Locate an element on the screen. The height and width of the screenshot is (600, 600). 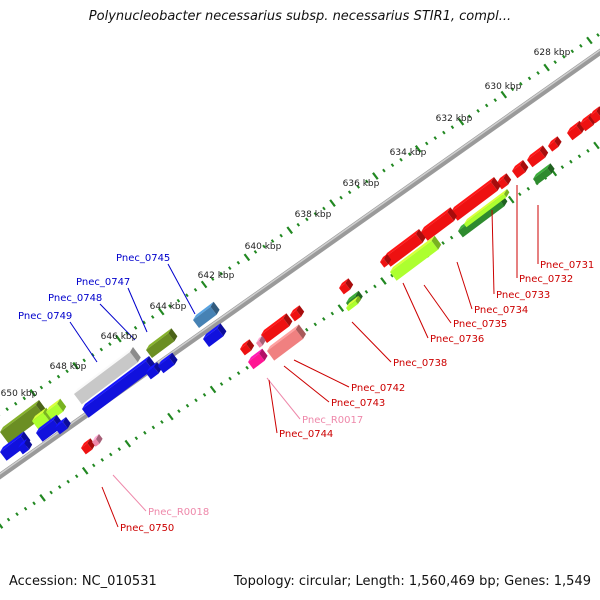
gene-block-grey is located at coordinates (107, 376).